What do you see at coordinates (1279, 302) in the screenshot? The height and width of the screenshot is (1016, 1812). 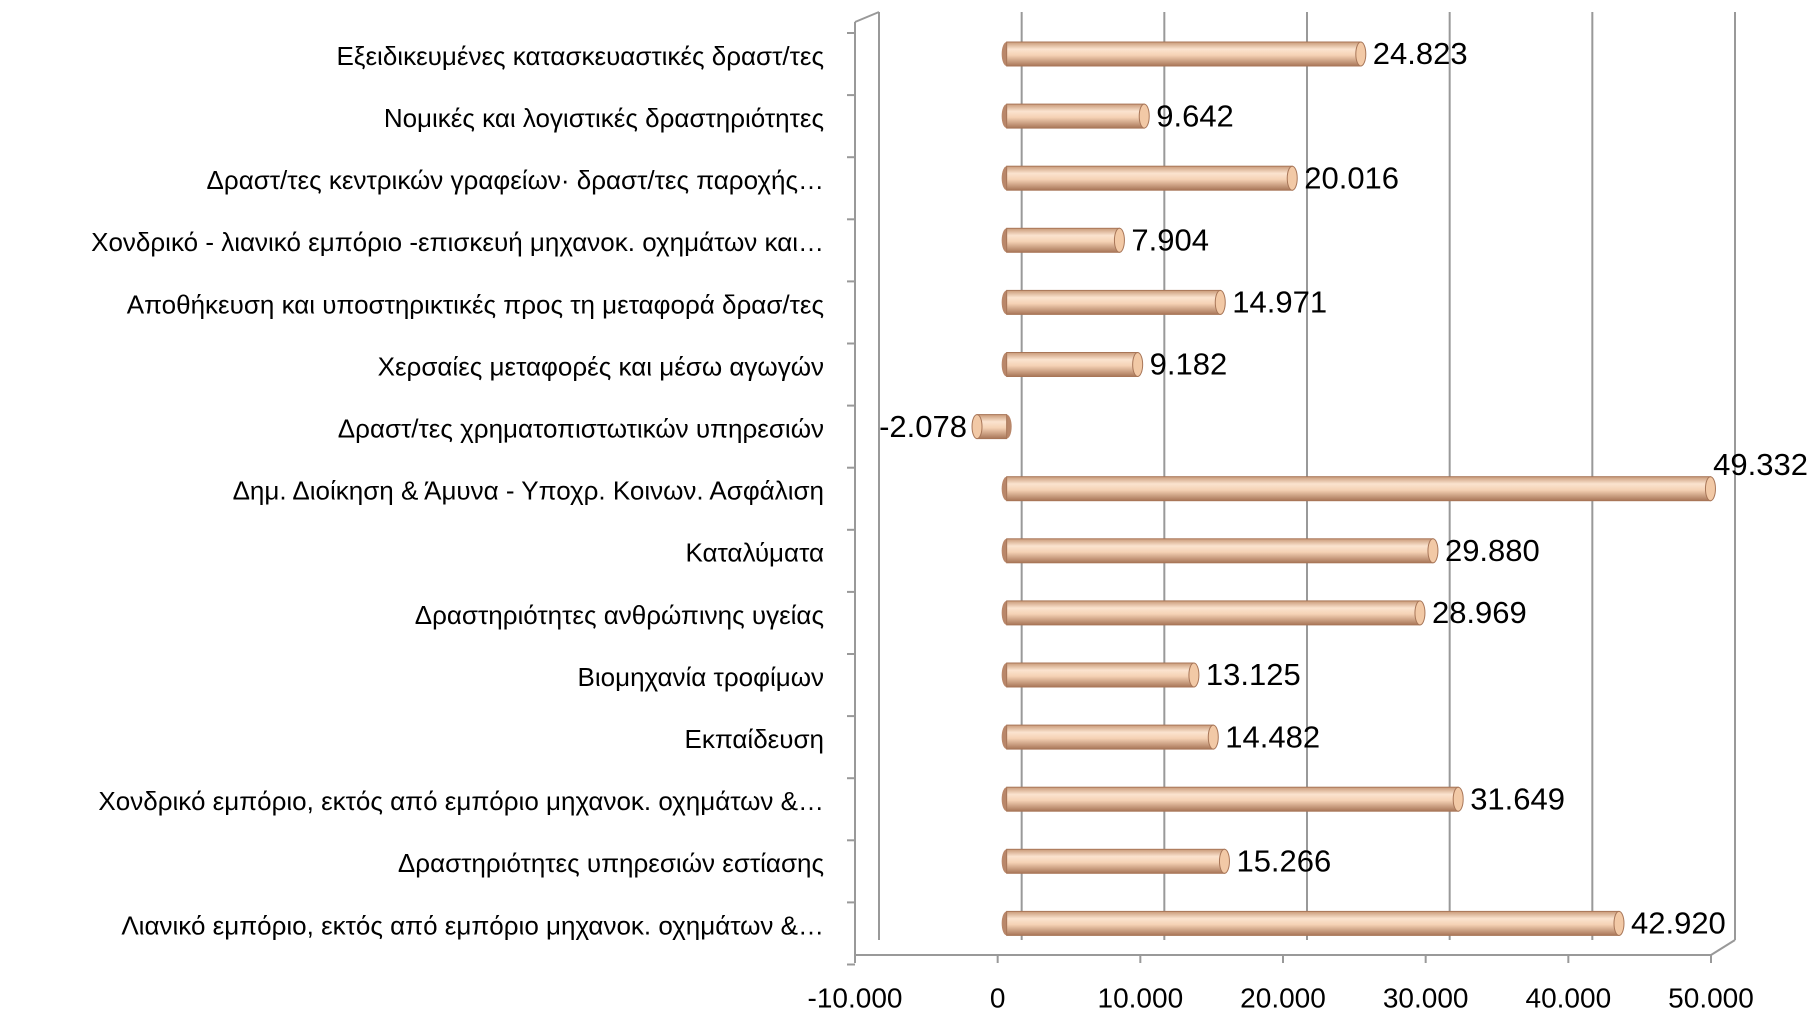 I see `value-label: 14.971` at bounding box center [1279, 302].